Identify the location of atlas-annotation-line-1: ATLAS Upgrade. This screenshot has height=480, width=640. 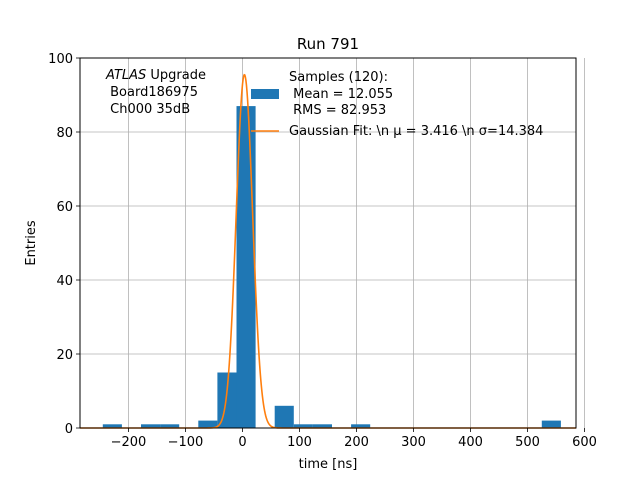
(155, 75).